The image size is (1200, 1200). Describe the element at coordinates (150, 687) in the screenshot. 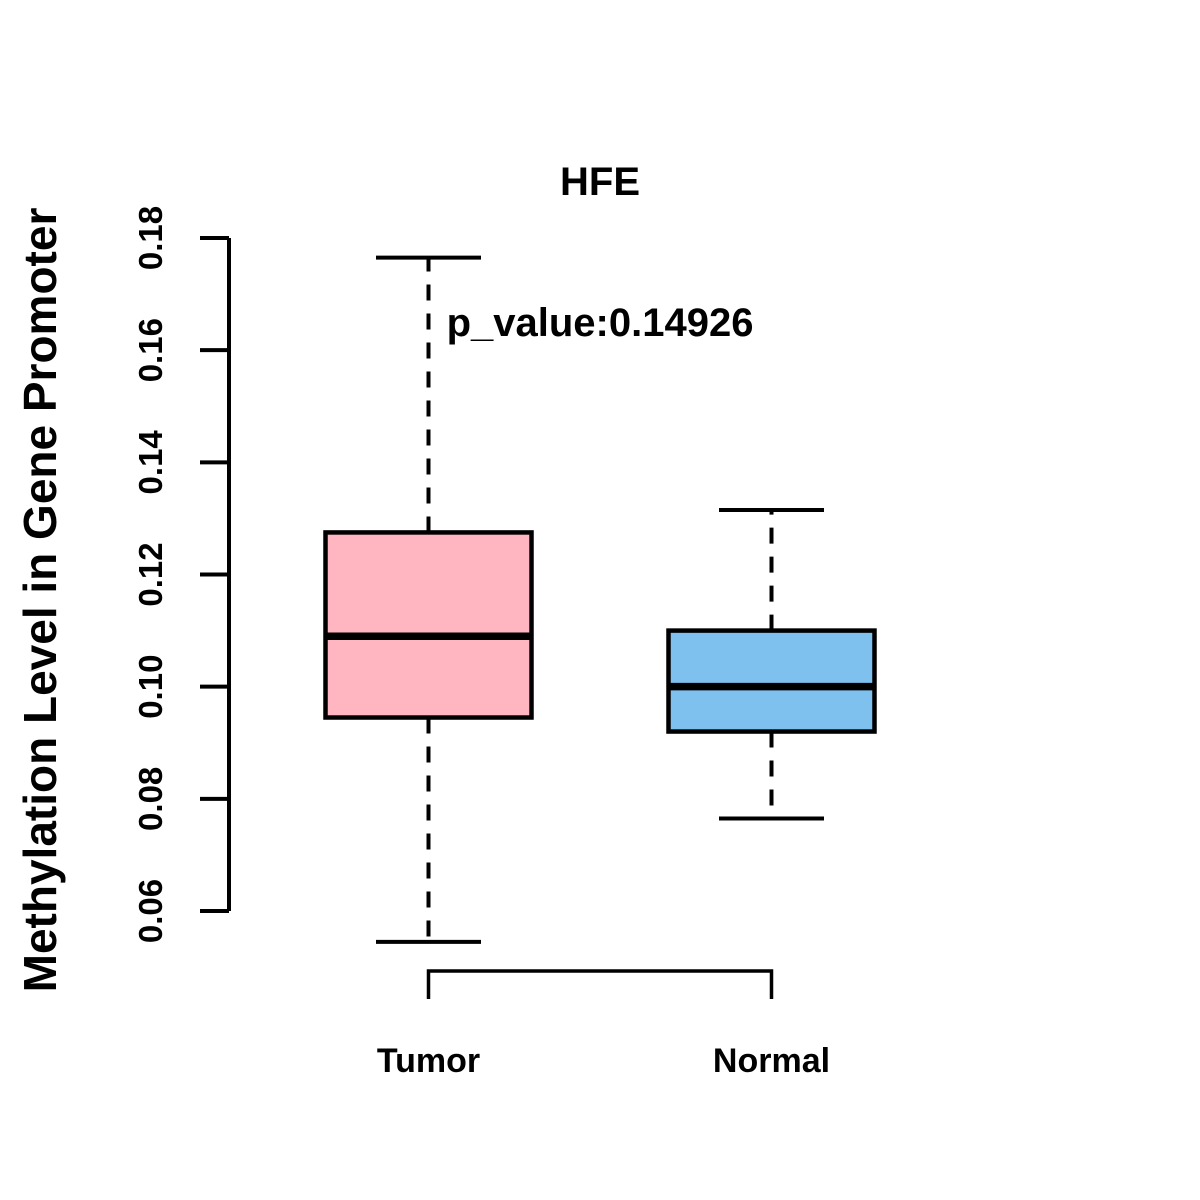

I see `y-tick-label: 0.10` at that location.